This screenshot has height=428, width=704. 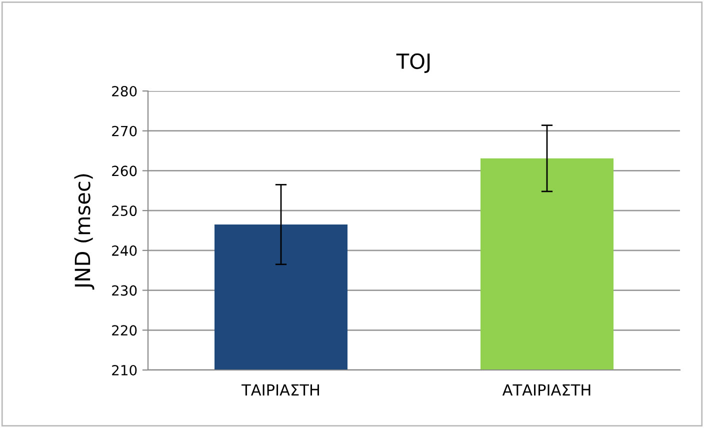 What do you see at coordinates (124, 171) in the screenshot?
I see `y-tick-label: 260` at bounding box center [124, 171].